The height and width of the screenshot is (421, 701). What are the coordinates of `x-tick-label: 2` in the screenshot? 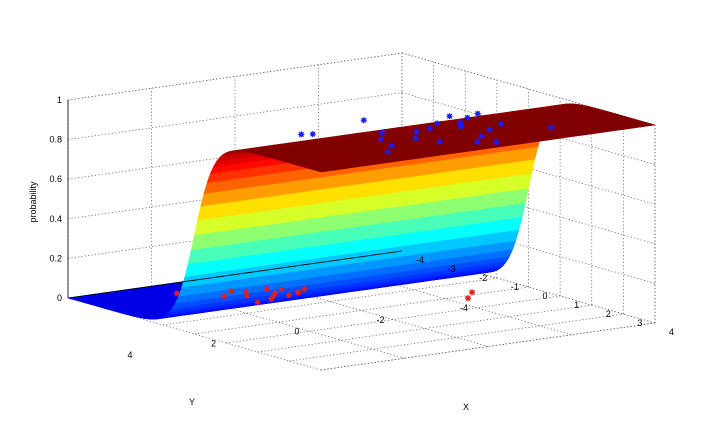 It's located at (608, 314).